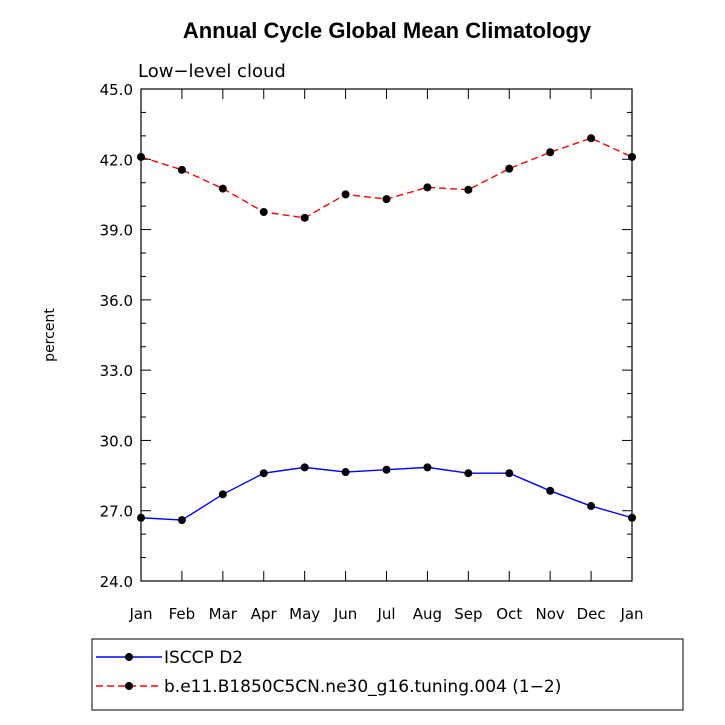  What do you see at coordinates (116, 160) in the screenshot?
I see `y-tick-label: 42.0` at bounding box center [116, 160].